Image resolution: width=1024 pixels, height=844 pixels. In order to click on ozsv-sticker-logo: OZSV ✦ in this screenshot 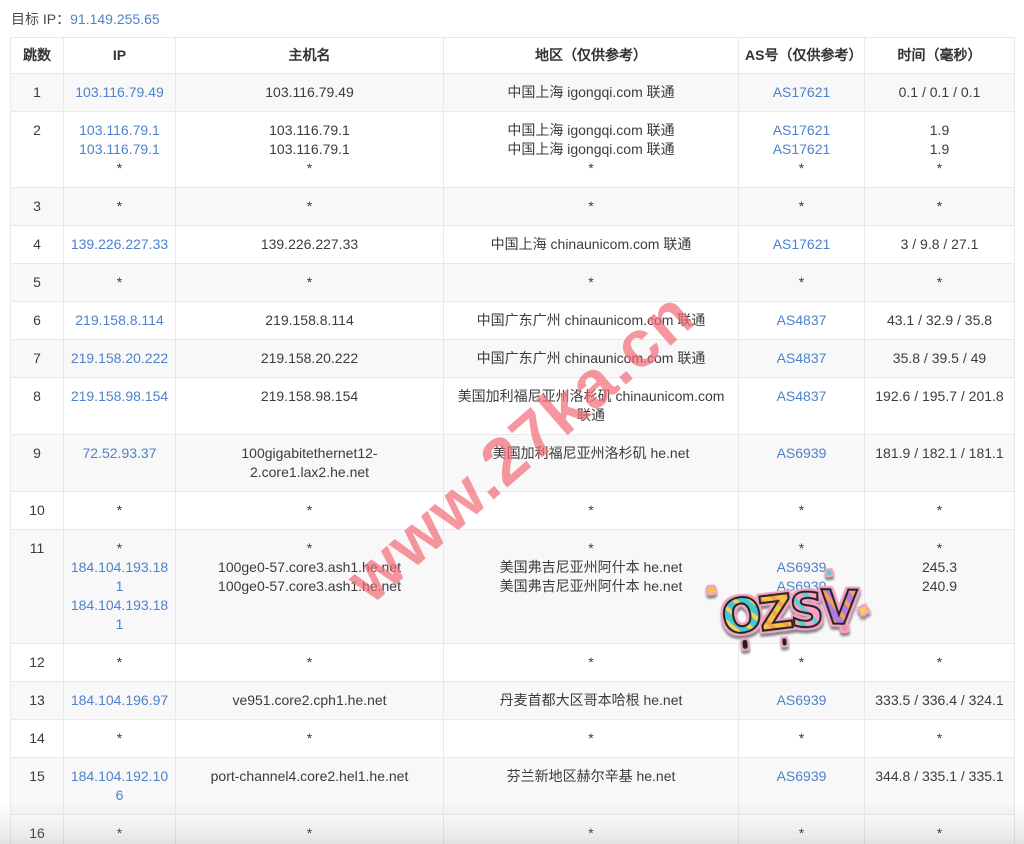, I will do `click(790, 610)`.